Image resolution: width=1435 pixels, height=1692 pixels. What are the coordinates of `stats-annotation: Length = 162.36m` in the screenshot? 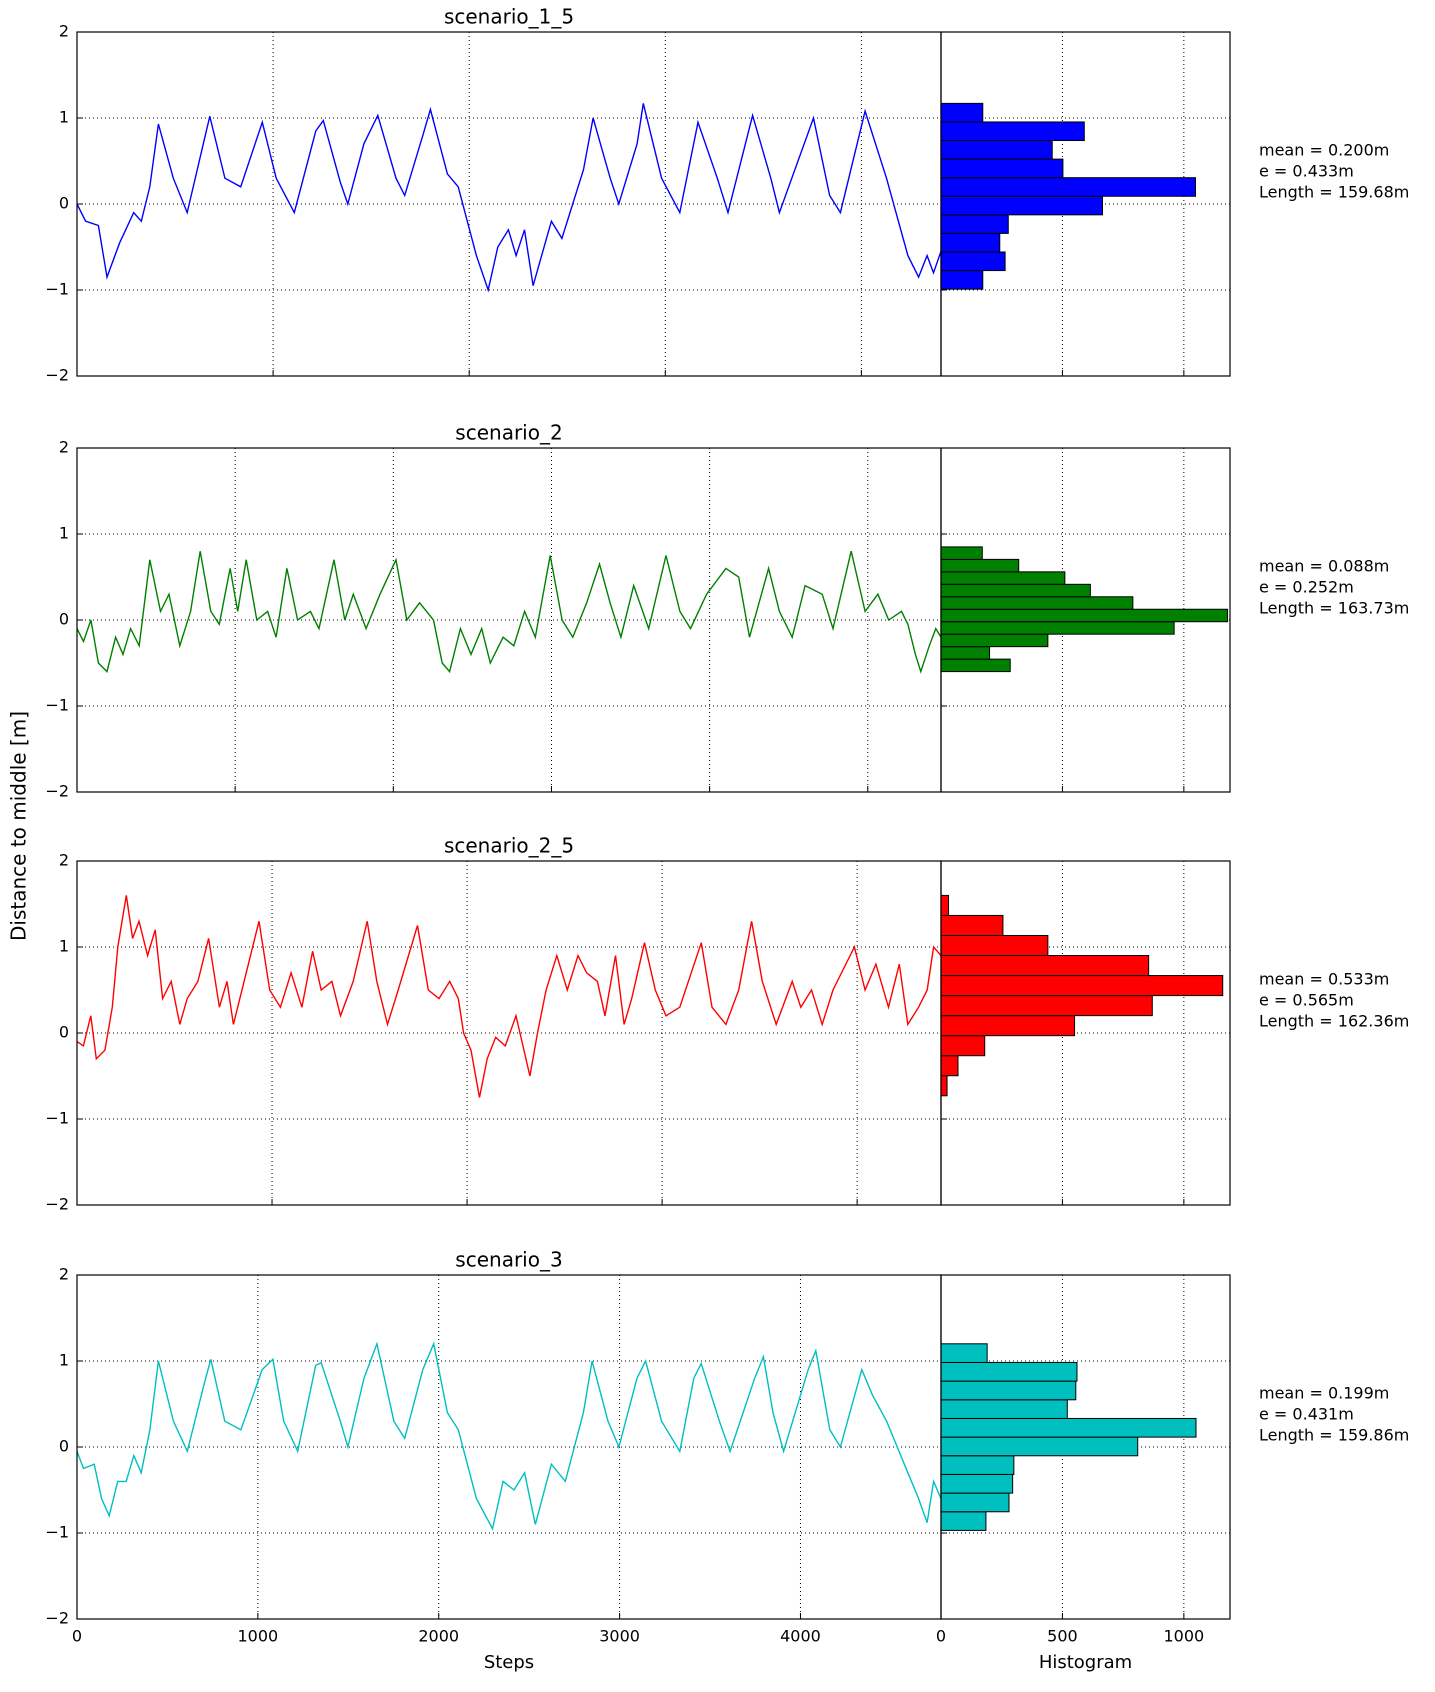 It's located at (1334, 1021).